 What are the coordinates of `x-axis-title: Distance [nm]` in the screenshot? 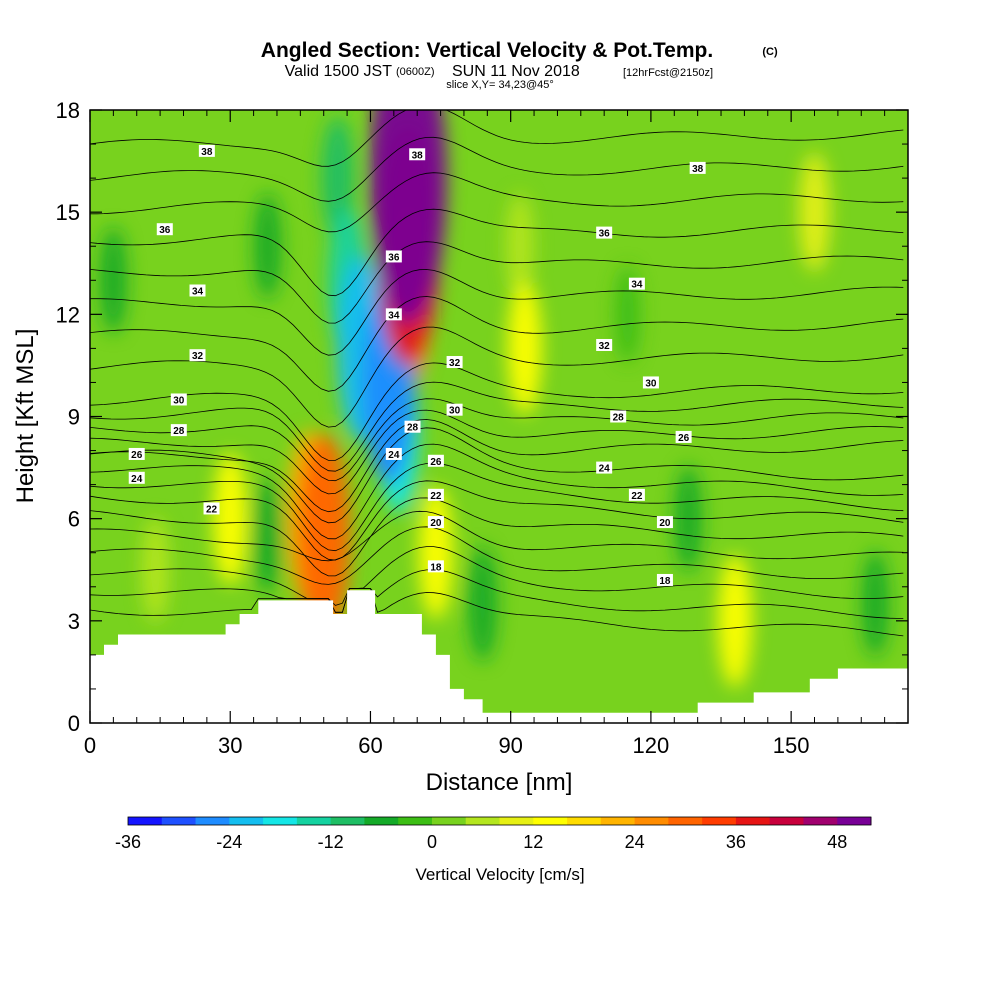 It's located at (499, 782).